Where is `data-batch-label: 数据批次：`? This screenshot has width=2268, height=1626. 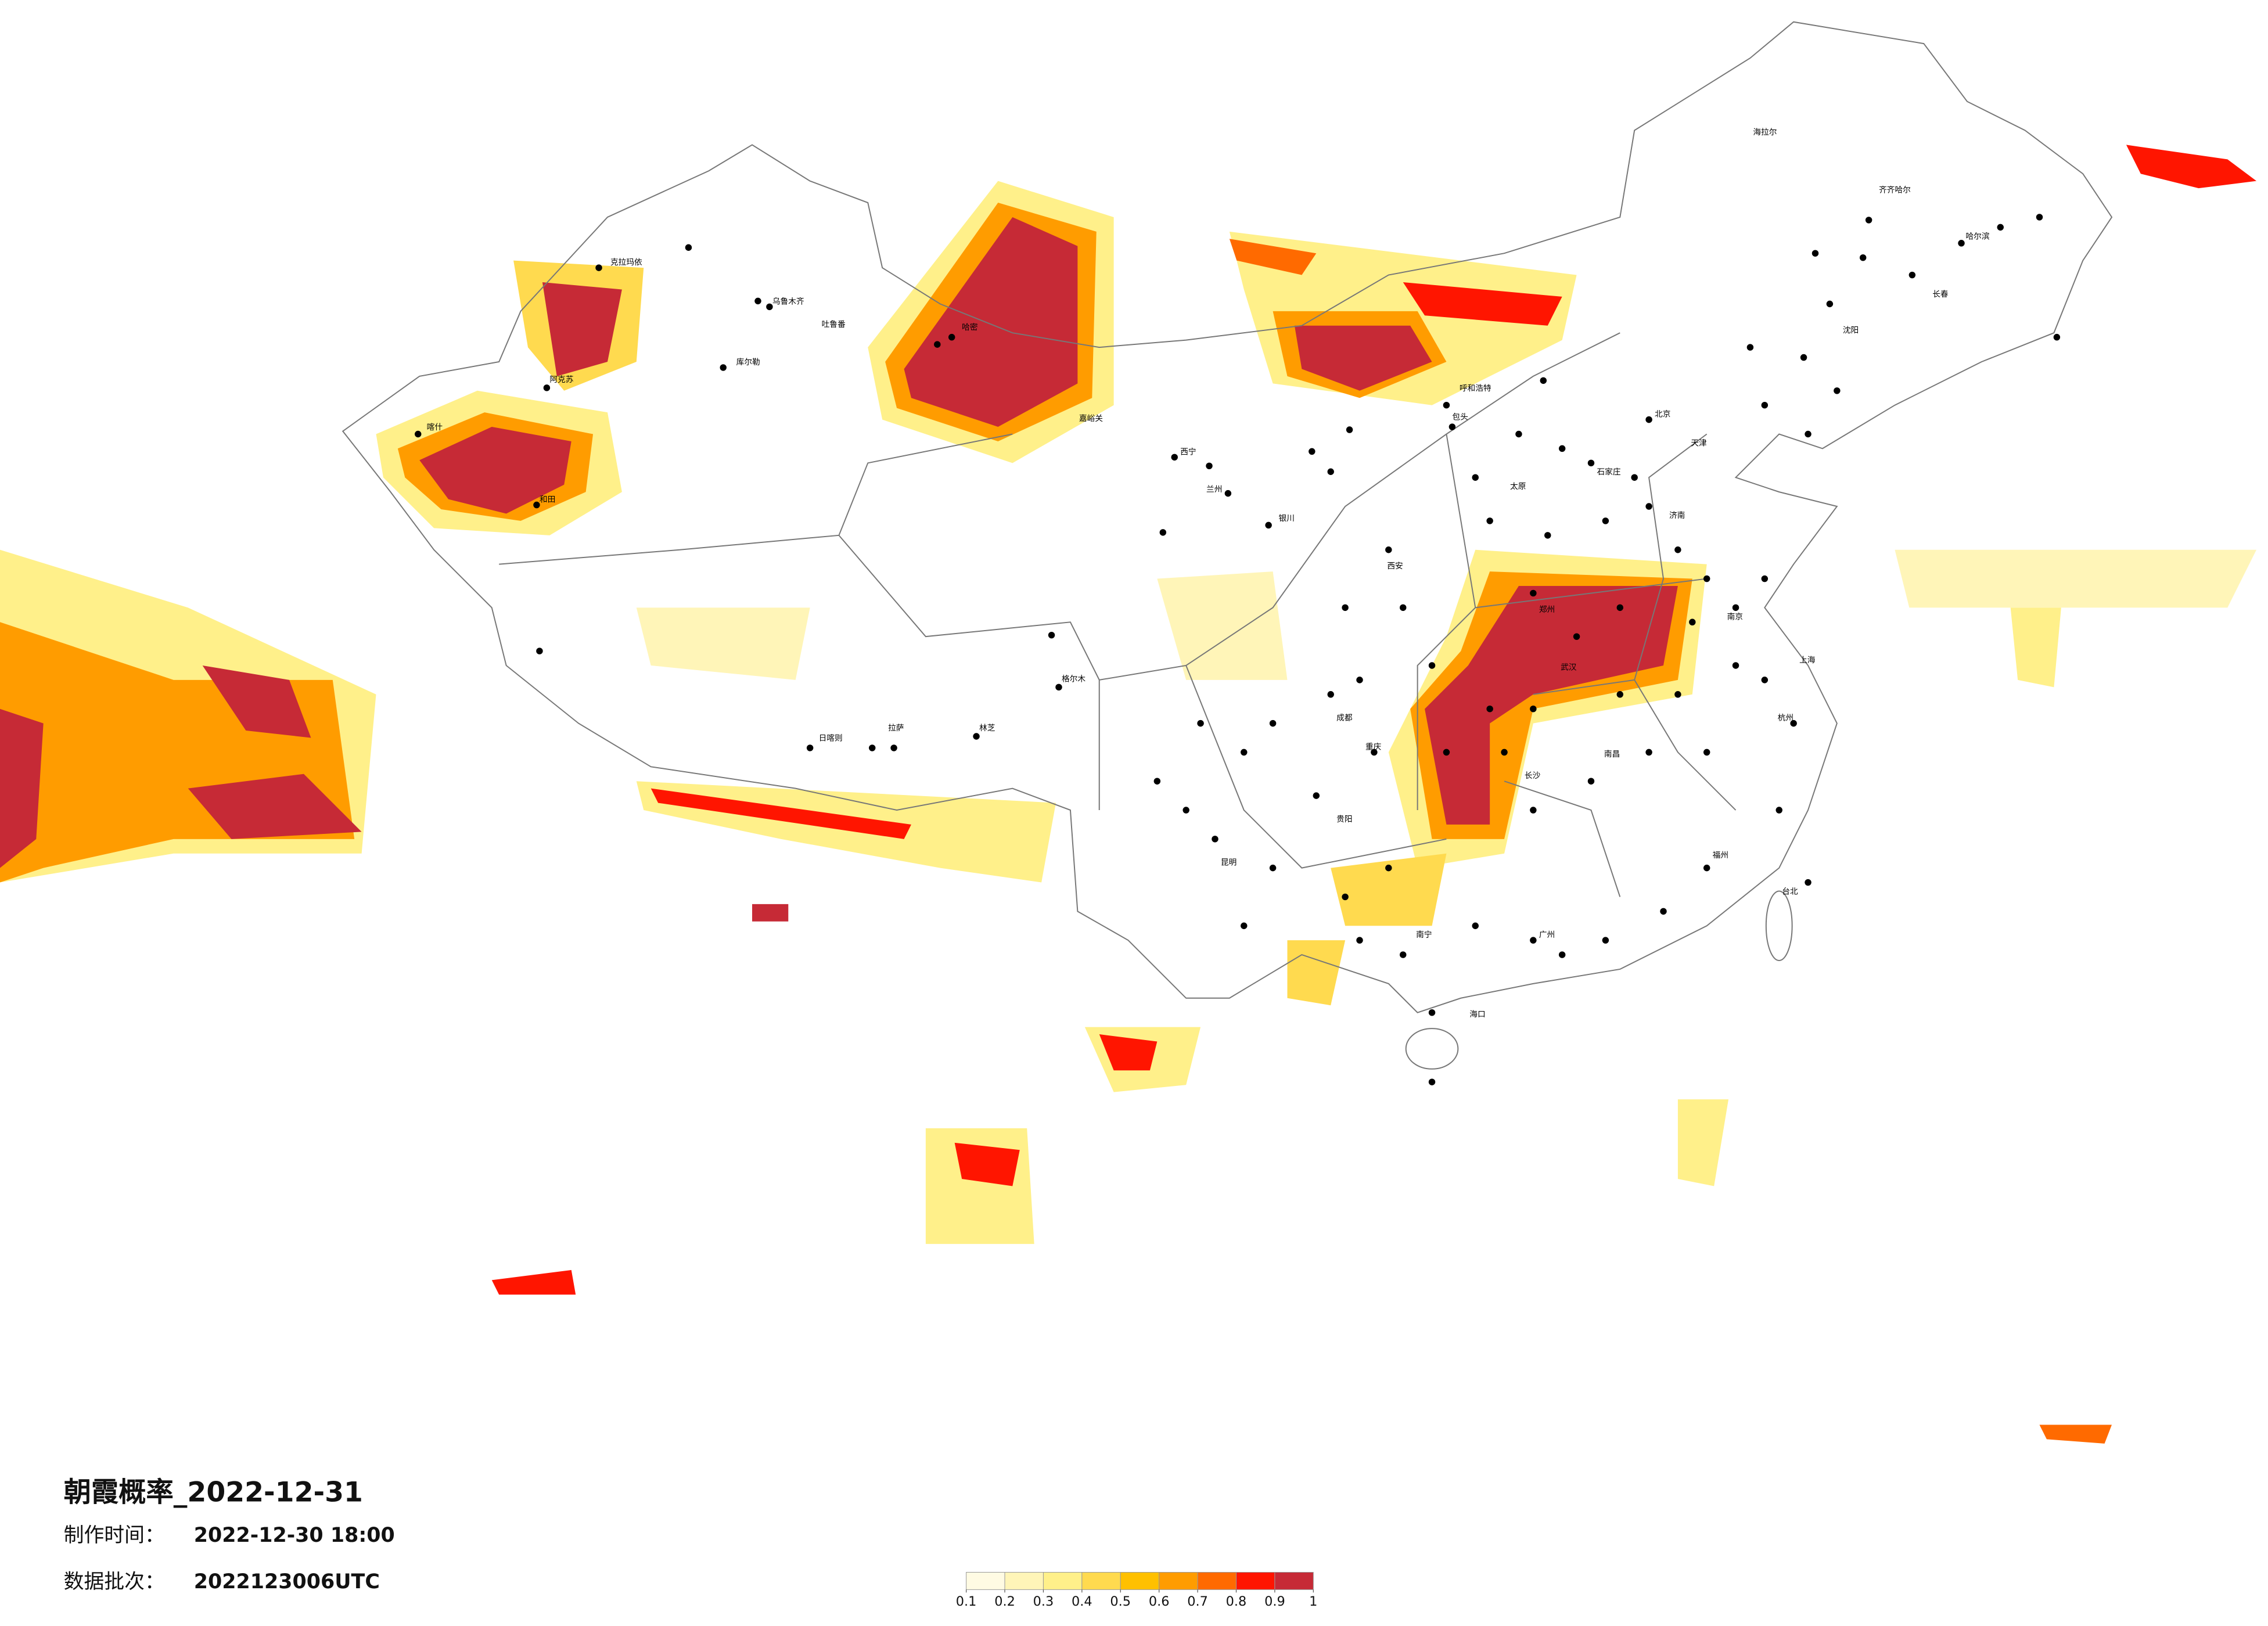
data-batch-label: 数据批次： is located at coordinates (114, 1581).